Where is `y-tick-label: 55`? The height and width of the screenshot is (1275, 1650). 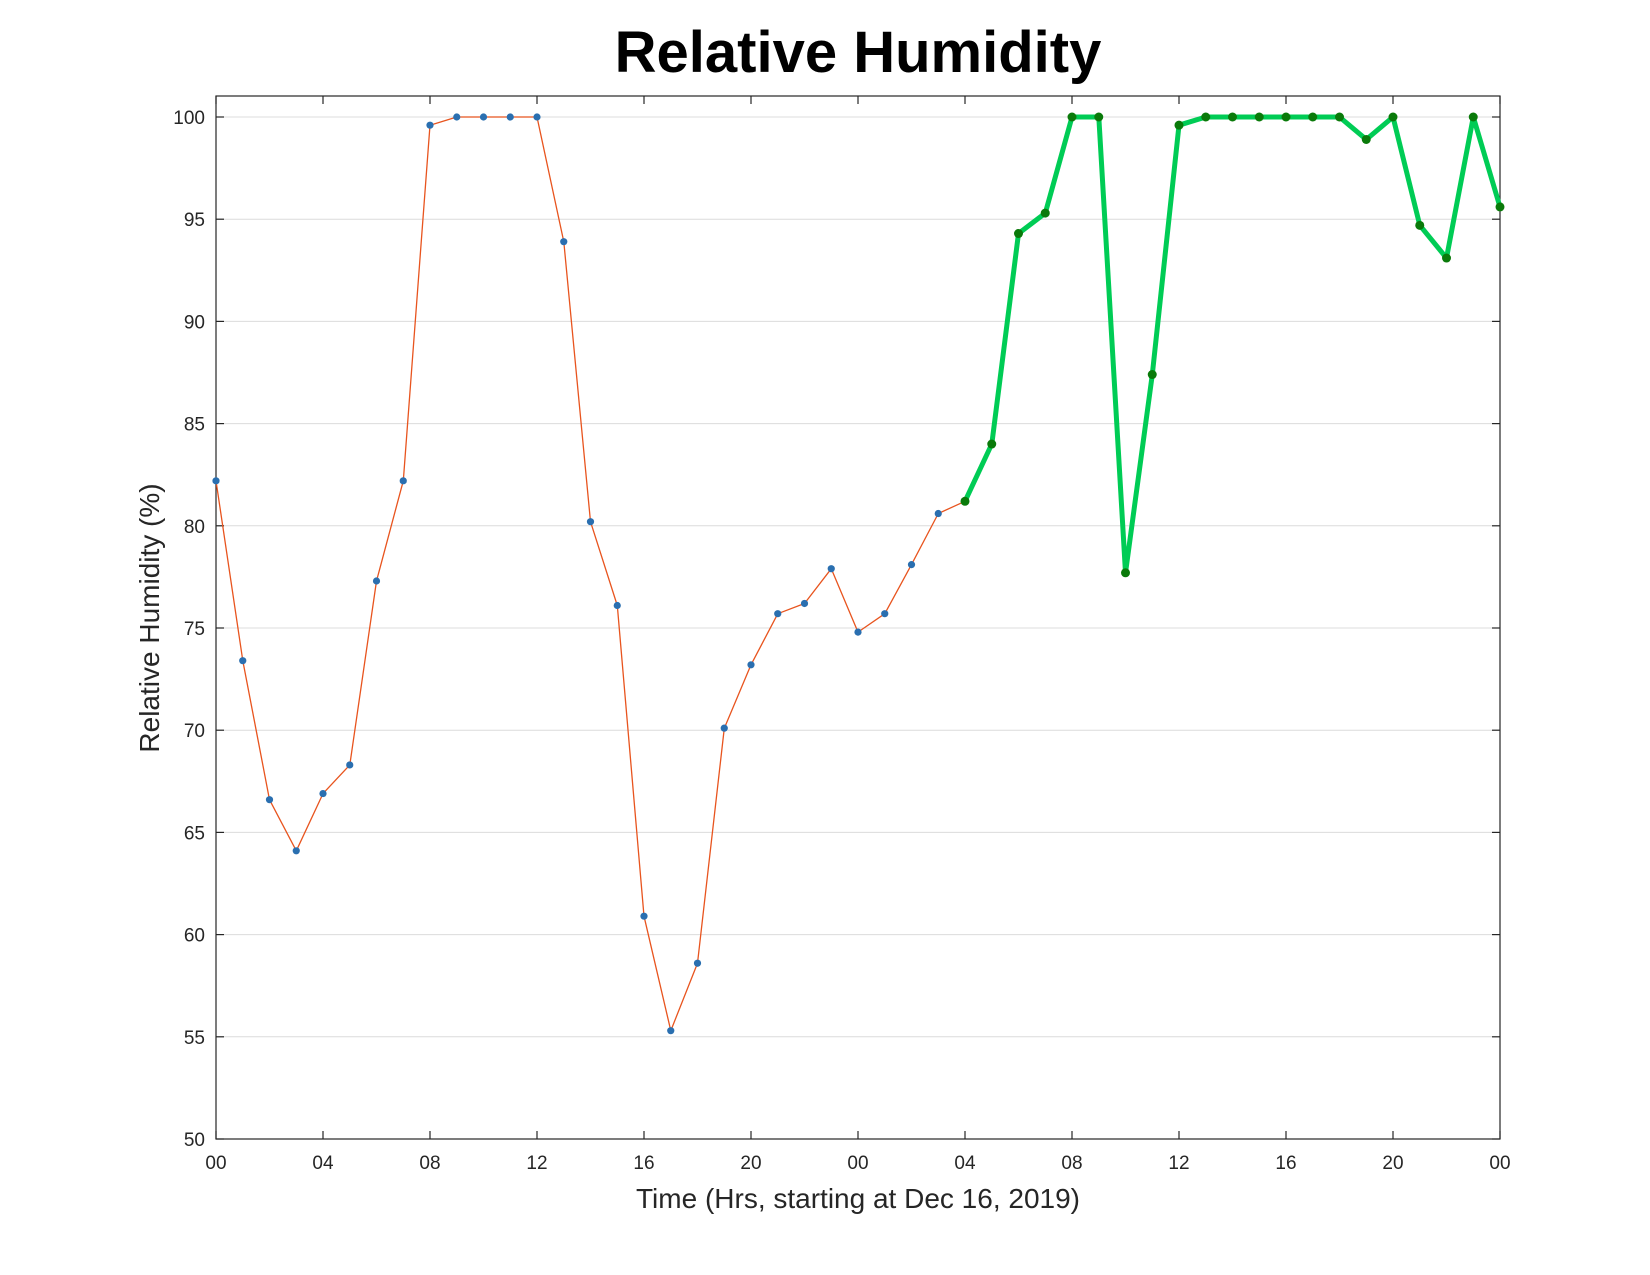 y-tick-label: 55 is located at coordinates (194, 1038).